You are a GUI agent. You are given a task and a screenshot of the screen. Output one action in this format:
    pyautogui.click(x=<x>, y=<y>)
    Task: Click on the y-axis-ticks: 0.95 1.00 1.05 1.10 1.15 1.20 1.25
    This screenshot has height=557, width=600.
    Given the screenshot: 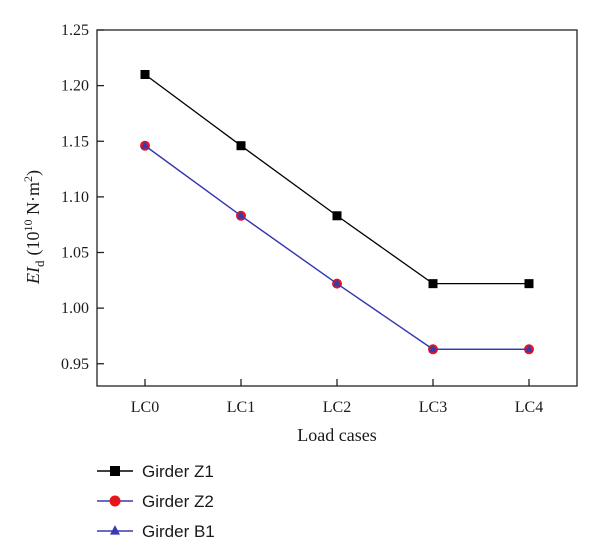 What is the action you would take?
    pyautogui.click(x=82, y=197)
    